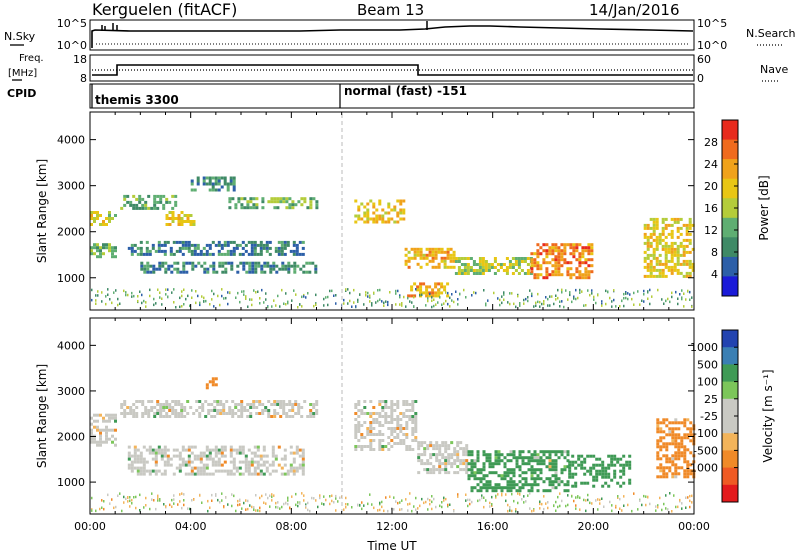 The width and height of the screenshot is (800, 554). I want to click on velocity-ylabel: Slant Range [km], so click(42, 416).